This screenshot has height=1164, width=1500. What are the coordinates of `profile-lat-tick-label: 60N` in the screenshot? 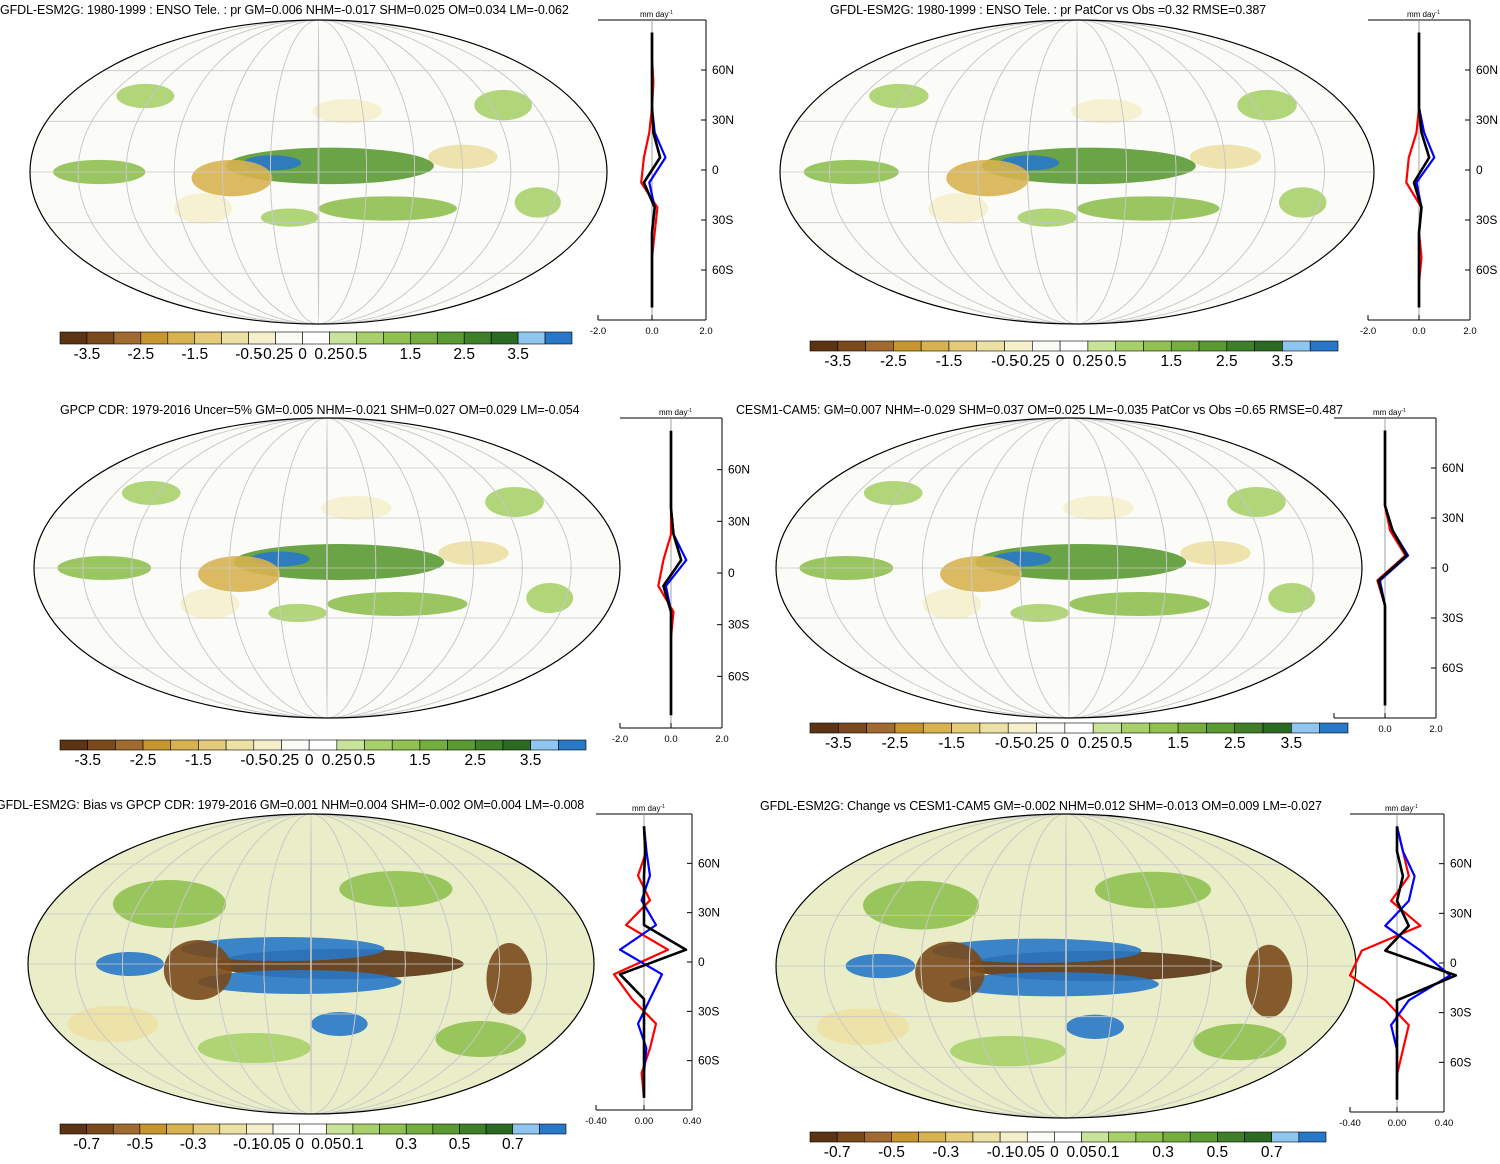 It's located at (1453, 468).